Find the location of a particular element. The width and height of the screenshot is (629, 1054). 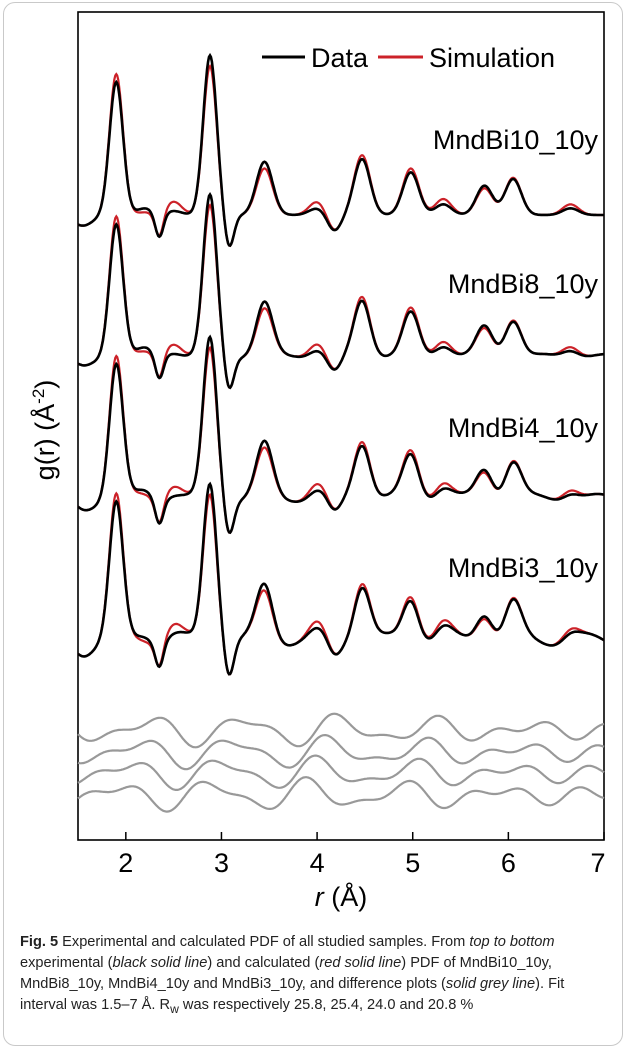

y-label-close: ) is located at coordinates (45, 384).